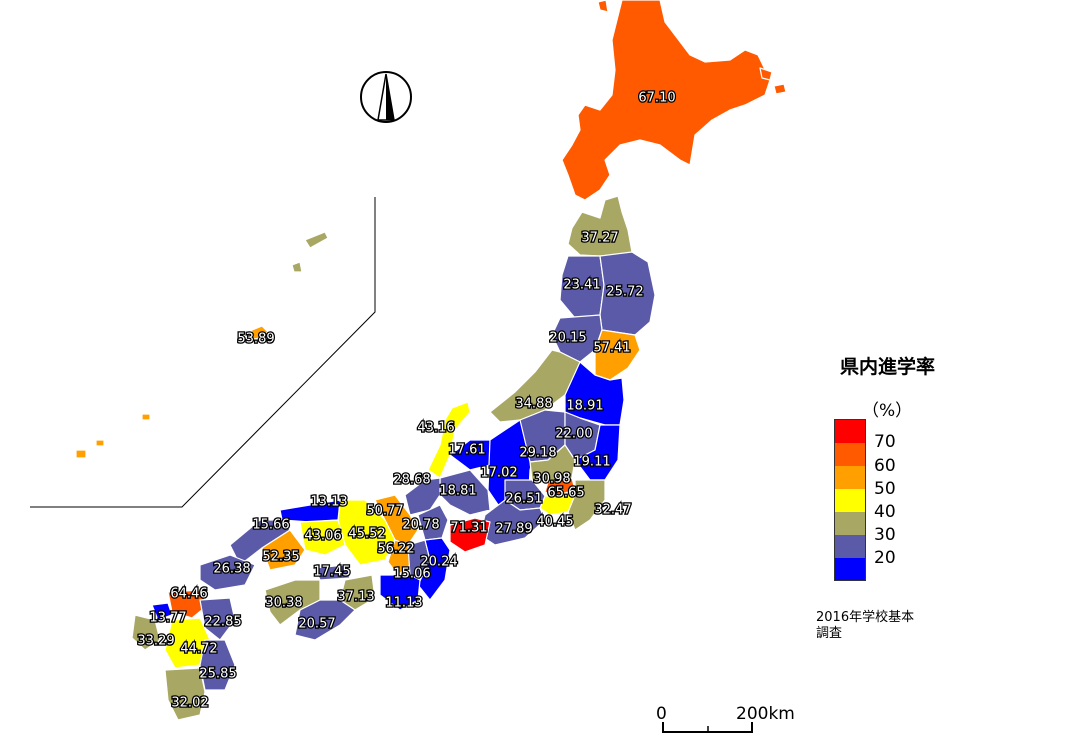 Image resolution: width=1066 pixels, height=756 pixels. I want to click on okinawa-inset-frame, so click(203, 352).